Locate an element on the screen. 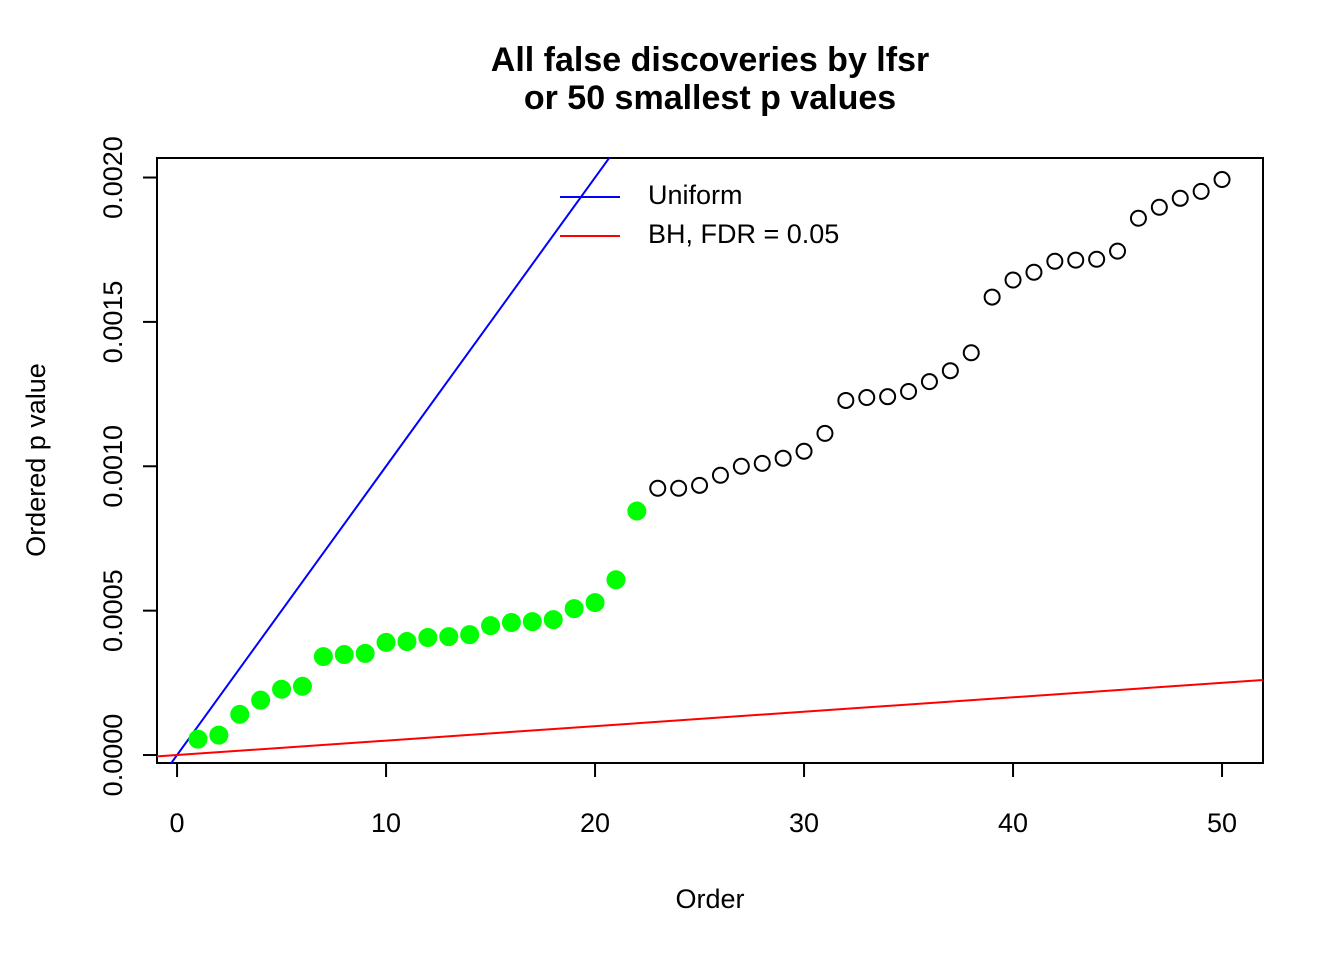 The width and height of the screenshot is (1344, 960). reference-line is located at coordinates (710, 718).